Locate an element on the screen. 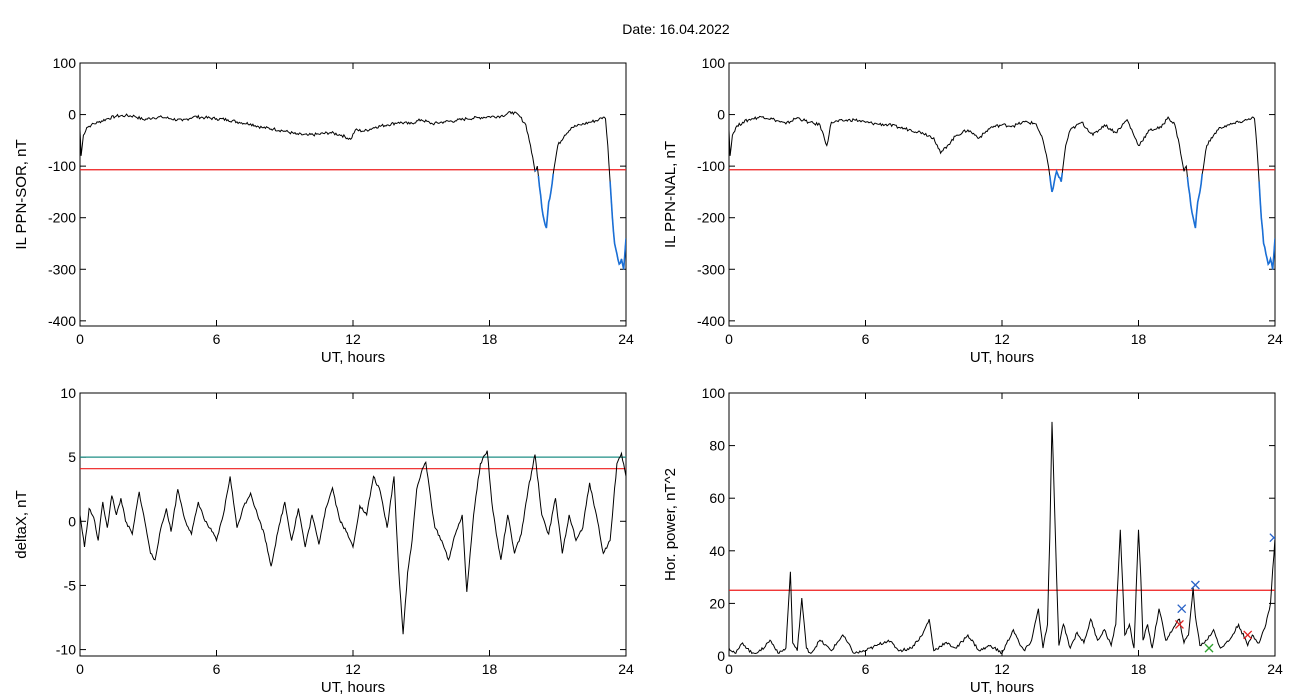  y-tick-label: 40 is located at coordinates (717, 551).